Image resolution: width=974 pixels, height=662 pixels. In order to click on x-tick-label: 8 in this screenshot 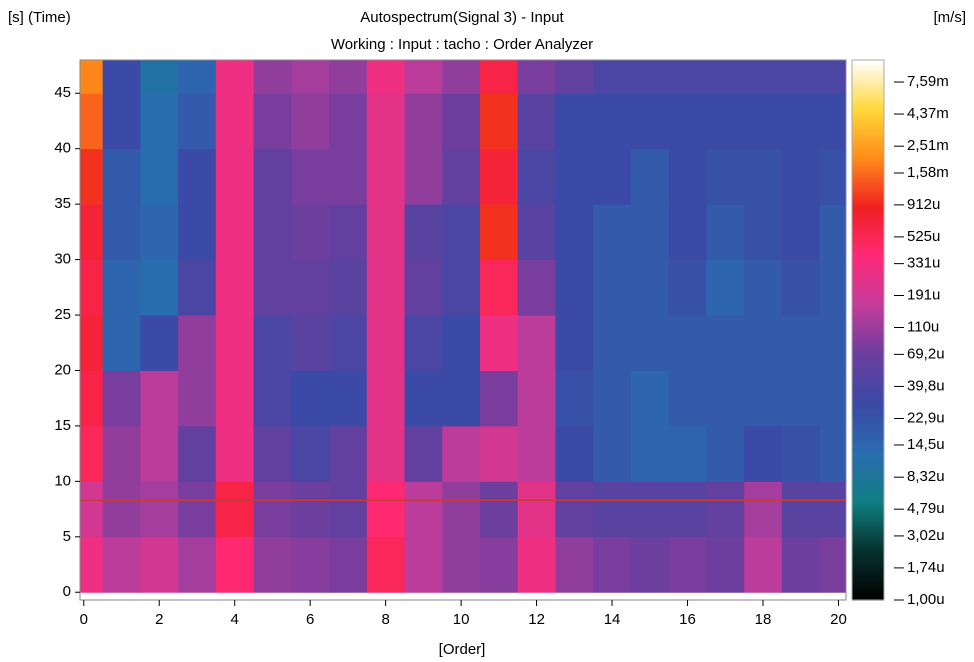, I will do `click(385, 619)`.